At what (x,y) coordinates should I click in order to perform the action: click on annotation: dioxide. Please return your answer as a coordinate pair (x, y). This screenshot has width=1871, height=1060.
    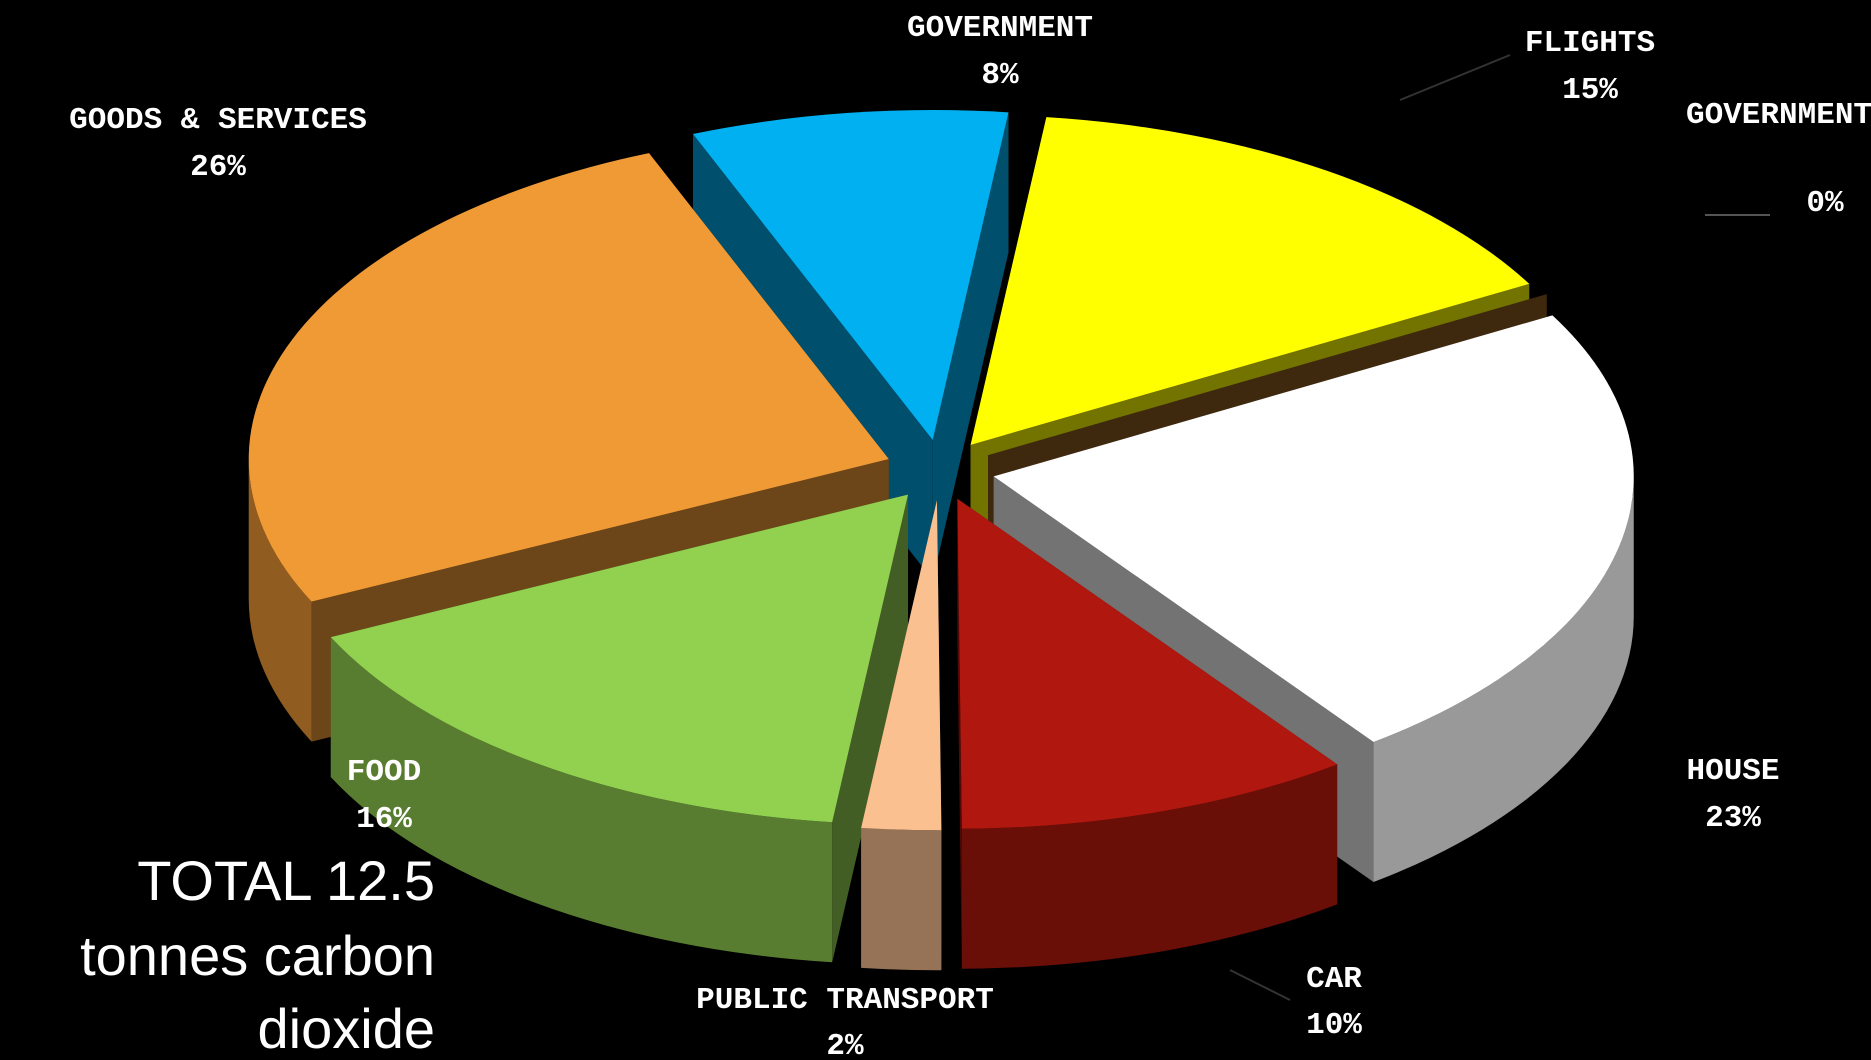
    Looking at the image, I should click on (346, 1028).